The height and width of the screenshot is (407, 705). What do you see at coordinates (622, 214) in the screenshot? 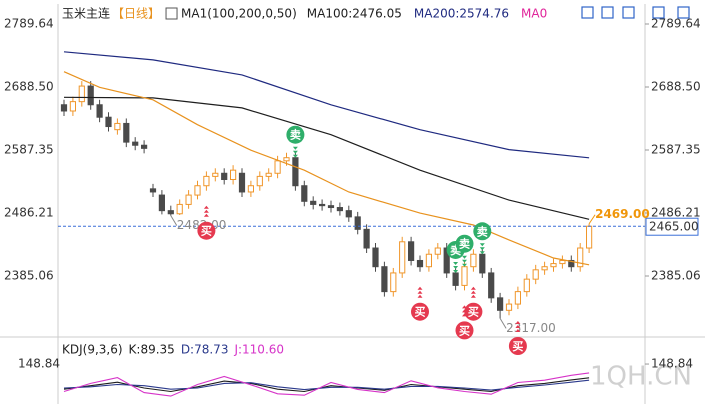
I see `extreme-label: 2469.00` at bounding box center [622, 214].